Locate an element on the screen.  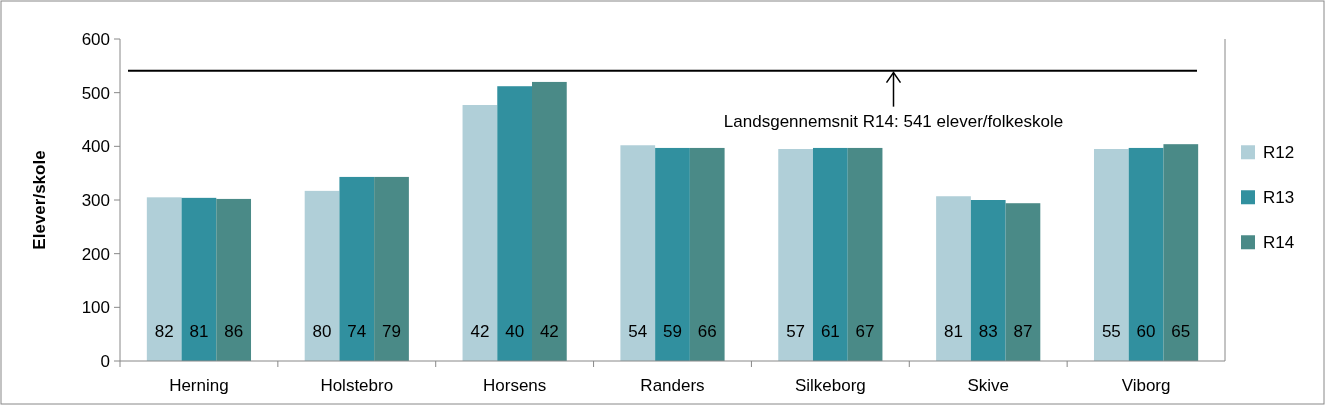
x-tick-label: Holstebro is located at coordinates (357, 385).